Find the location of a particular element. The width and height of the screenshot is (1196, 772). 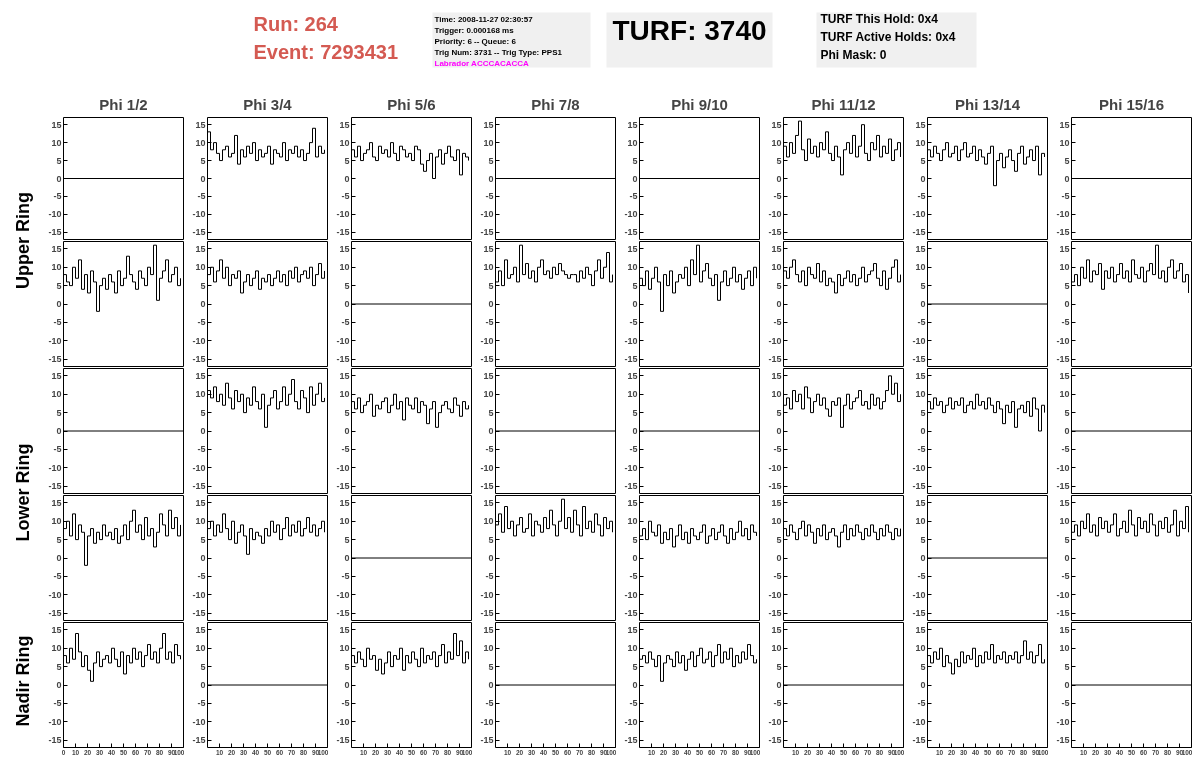

text: TURF Active Holds: 0x4 is located at coordinates (888, 36).